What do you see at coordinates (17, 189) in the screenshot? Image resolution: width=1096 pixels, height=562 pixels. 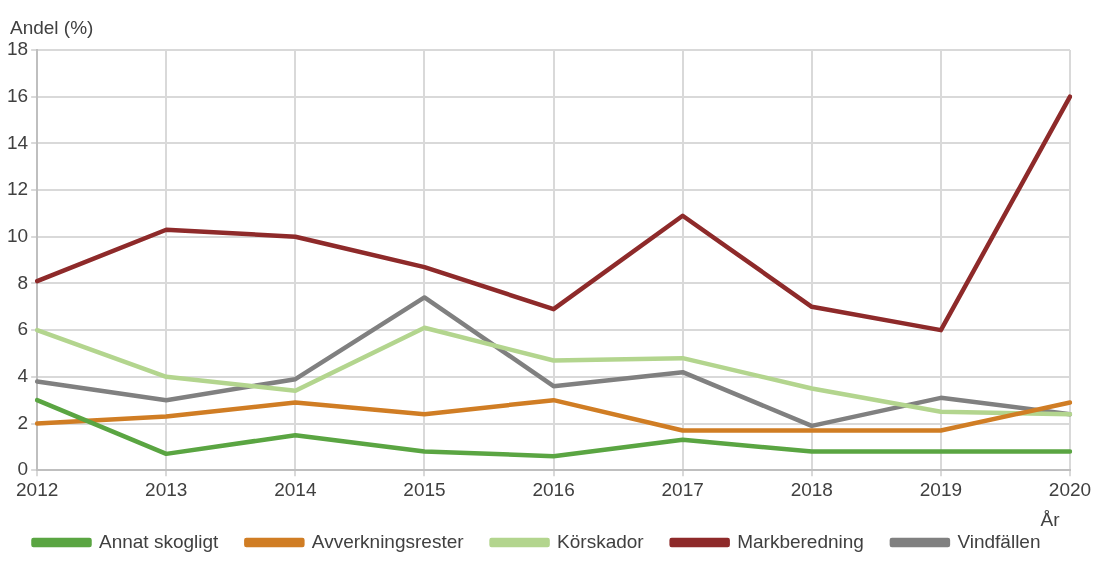 I see `y-tick-label: 12` at bounding box center [17, 189].